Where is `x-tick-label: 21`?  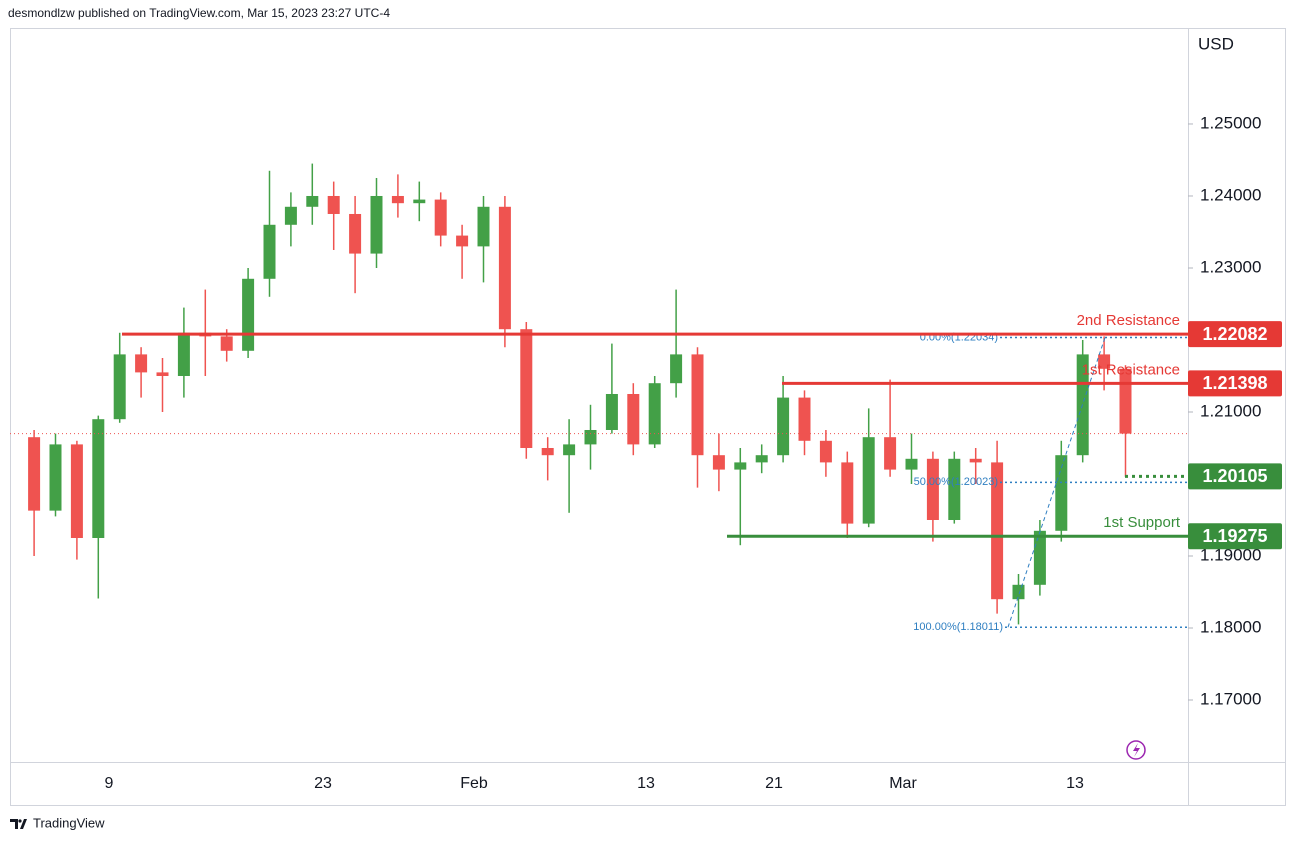 x-tick-label: 21 is located at coordinates (774, 783).